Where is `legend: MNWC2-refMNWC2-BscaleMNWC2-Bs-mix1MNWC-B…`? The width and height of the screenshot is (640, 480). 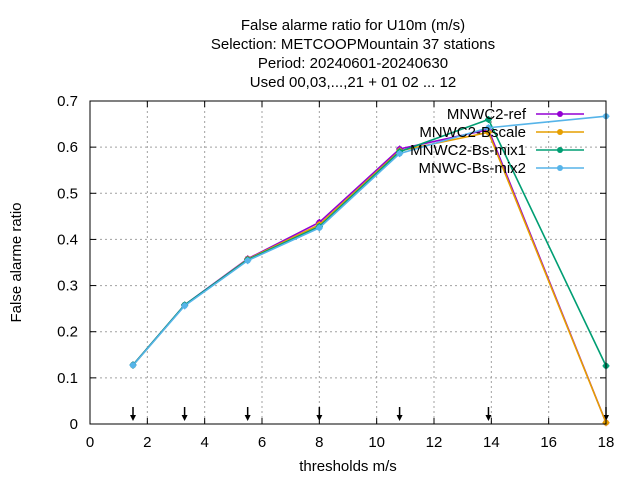 legend: MNWC2-refMNWC2-BscaleMNWC2-Bs-mix1MNWC-B… is located at coordinates (497, 141).